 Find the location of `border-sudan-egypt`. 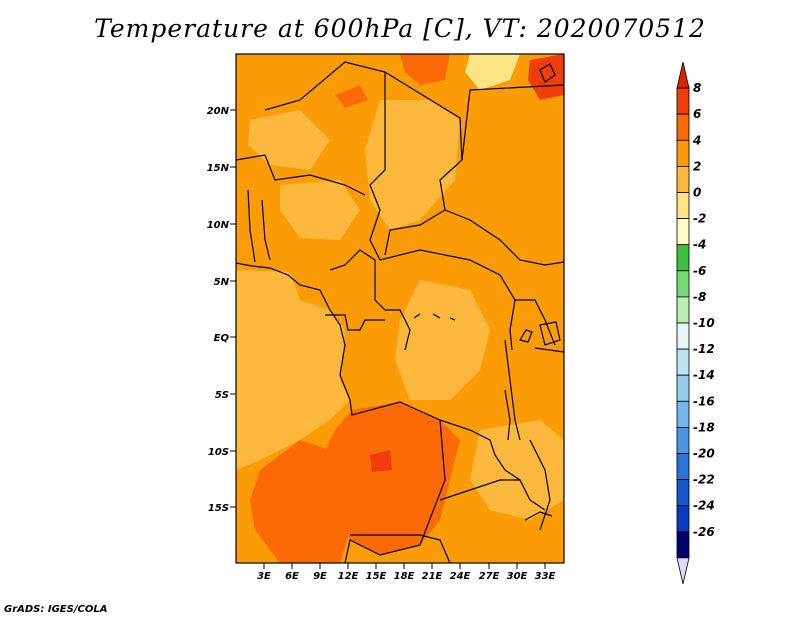

border-sudan-egypt is located at coordinates (512, 122).